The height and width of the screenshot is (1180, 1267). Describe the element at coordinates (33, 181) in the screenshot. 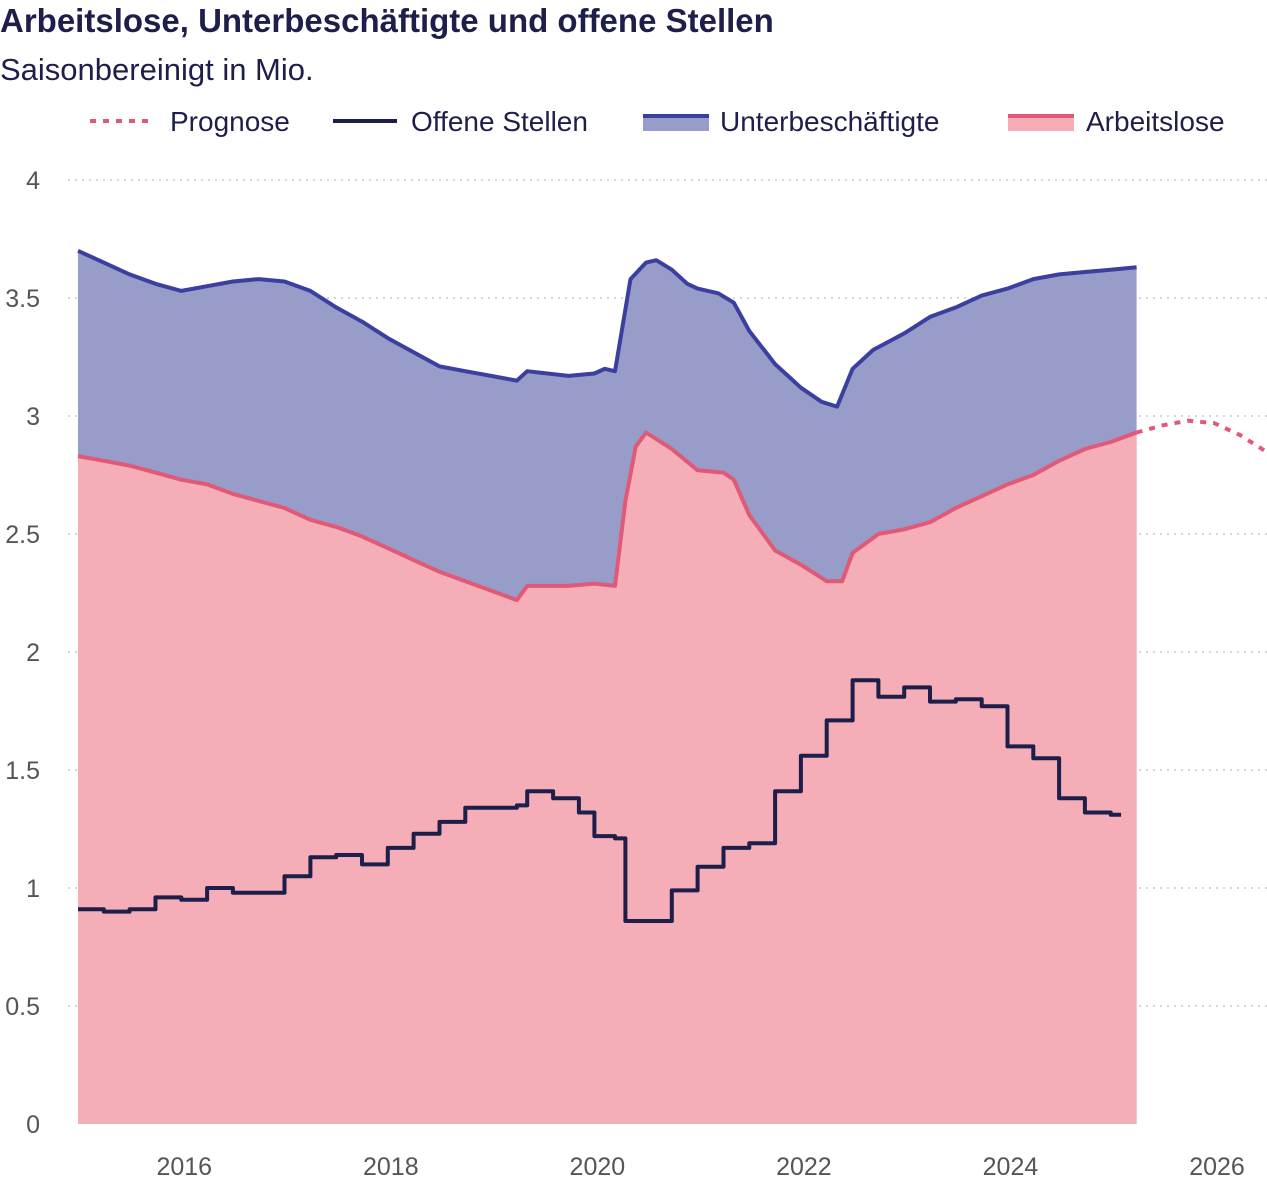

I see `y-tick-label: 4` at that location.